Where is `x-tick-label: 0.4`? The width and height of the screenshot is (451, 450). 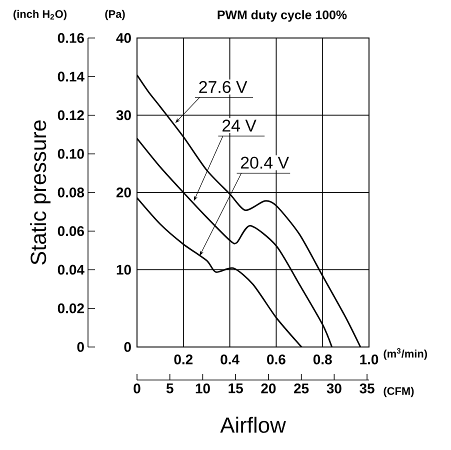
x-tick-label: 0.4 is located at coordinates (230, 359).